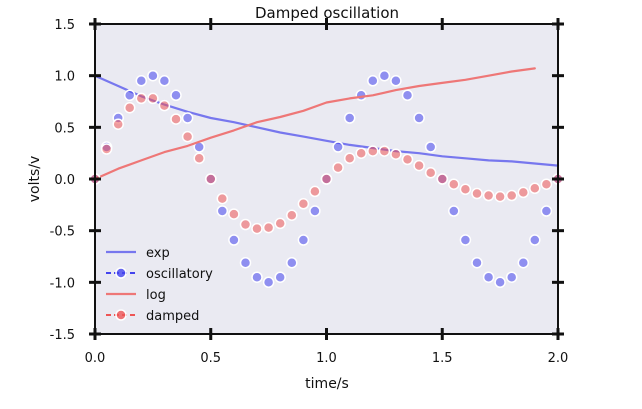 The image size is (642, 409). I want to click on x-tick-label: 0.0, so click(95, 358).